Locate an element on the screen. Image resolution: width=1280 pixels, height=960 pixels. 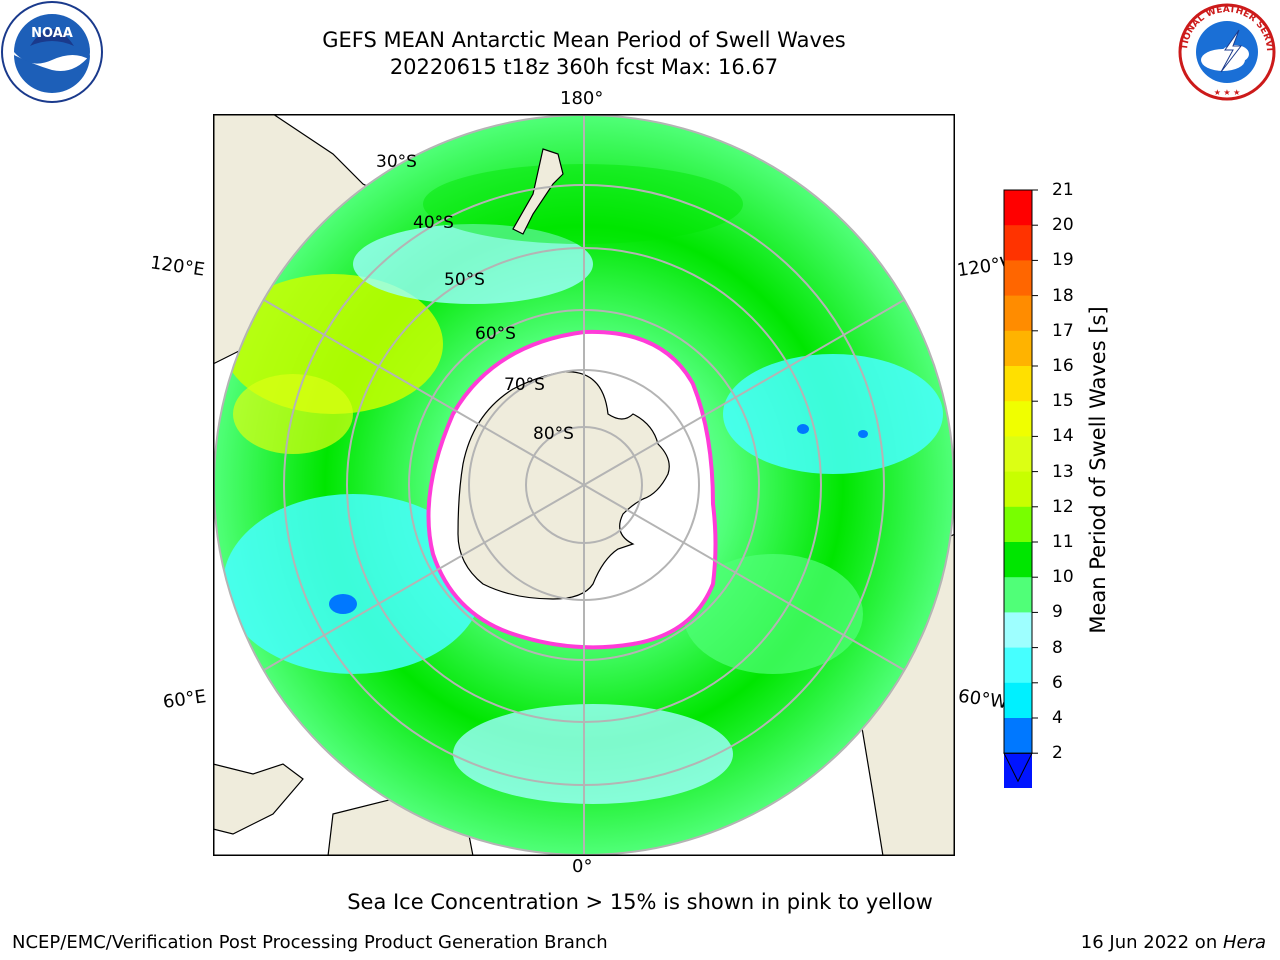
lat-label-60s: 60°S is located at coordinates (495, 334).